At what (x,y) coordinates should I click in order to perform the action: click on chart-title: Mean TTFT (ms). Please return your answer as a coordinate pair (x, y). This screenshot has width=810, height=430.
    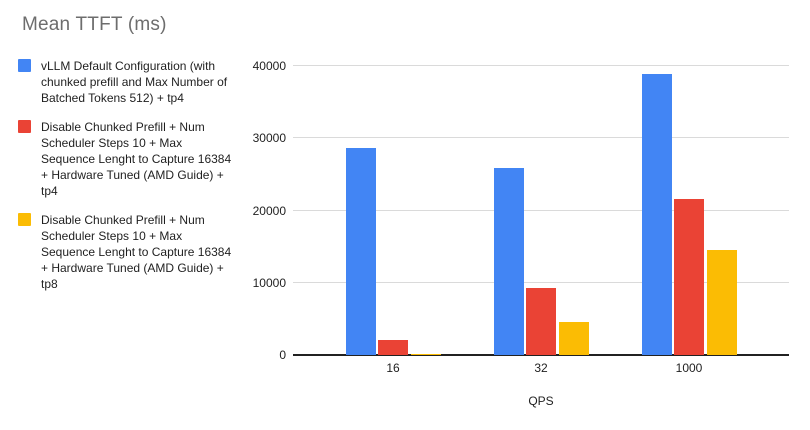
    Looking at the image, I should click on (94, 24).